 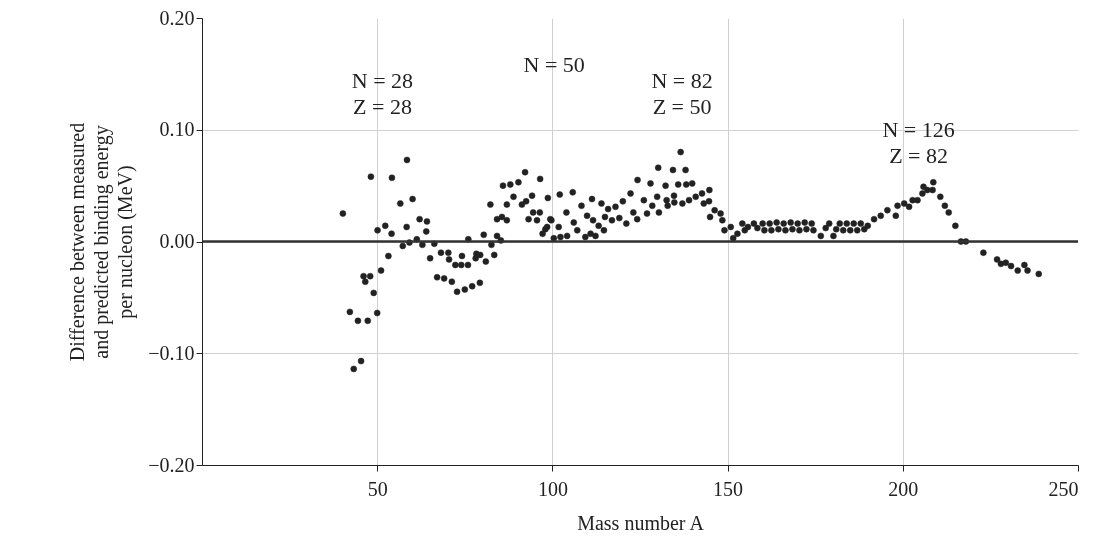 I want to click on x-tick-label: 250, so click(x=1063, y=488).